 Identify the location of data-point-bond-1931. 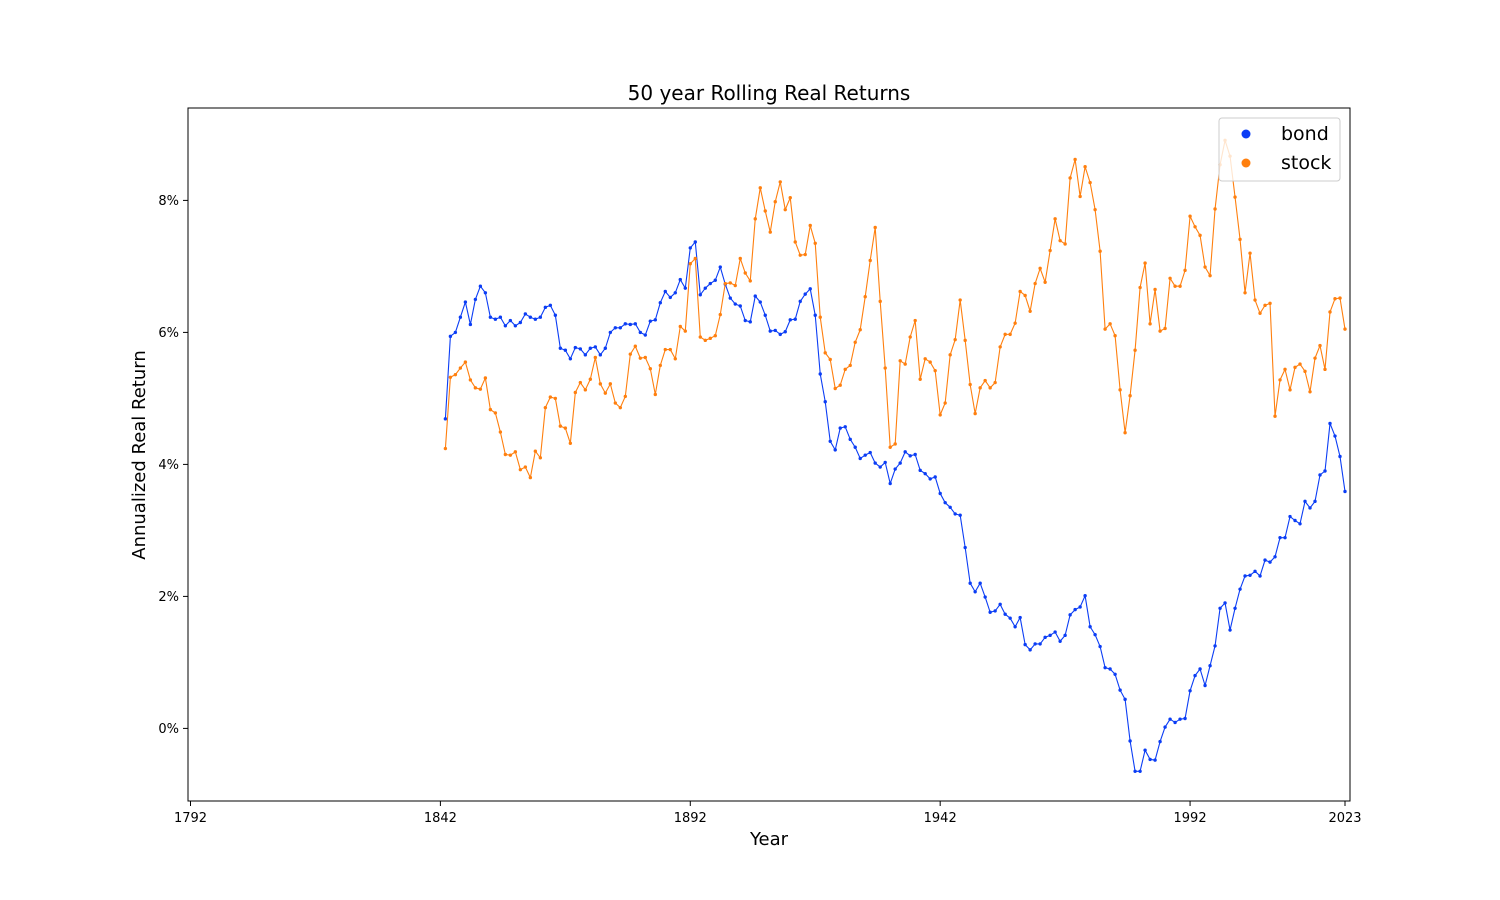
(885, 462).